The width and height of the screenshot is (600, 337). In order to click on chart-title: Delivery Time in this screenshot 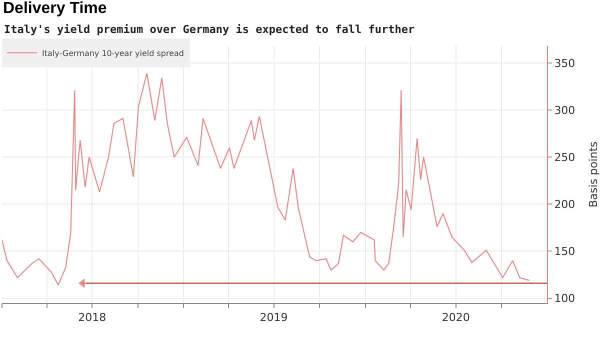, I will do `click(55, 8)`.